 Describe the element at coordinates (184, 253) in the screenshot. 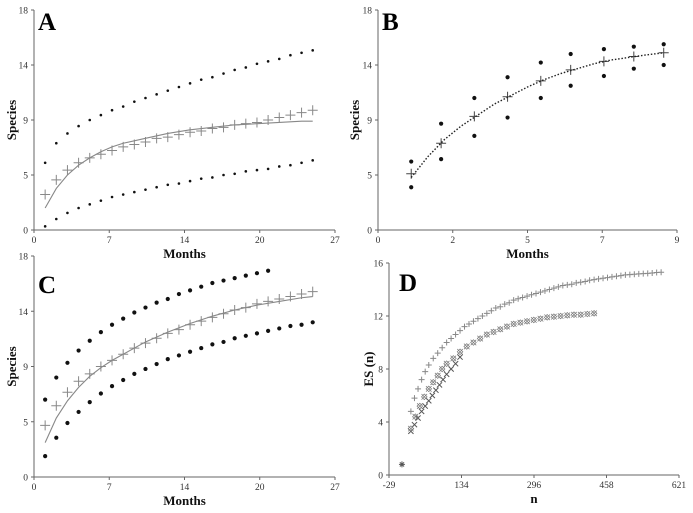

I see `x-axis-label: Months` at that location.